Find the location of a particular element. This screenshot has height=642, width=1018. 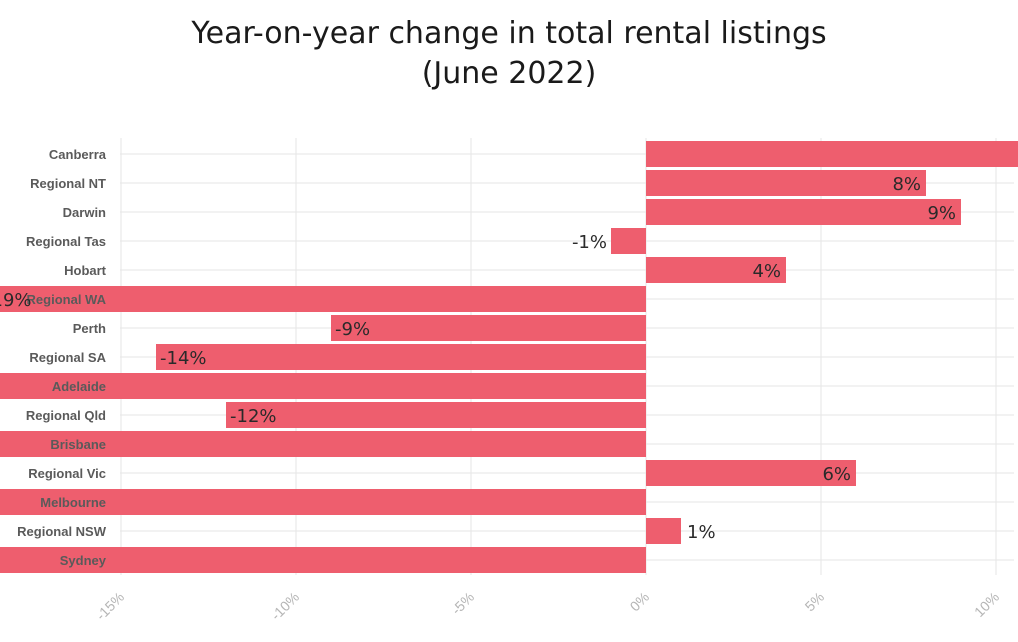

category-label: Regional Tas is located at coordinates (66, 241).